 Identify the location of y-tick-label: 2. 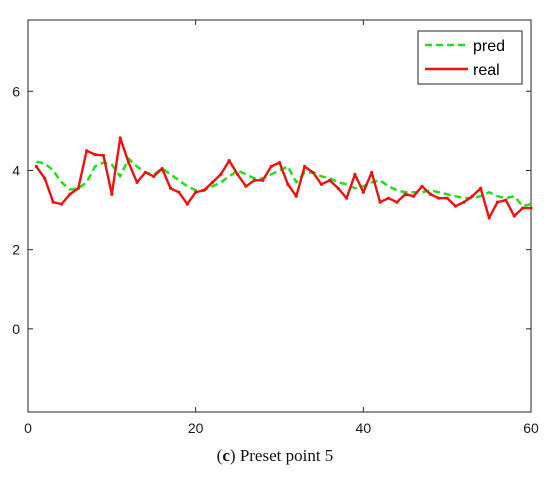
(16, 250).